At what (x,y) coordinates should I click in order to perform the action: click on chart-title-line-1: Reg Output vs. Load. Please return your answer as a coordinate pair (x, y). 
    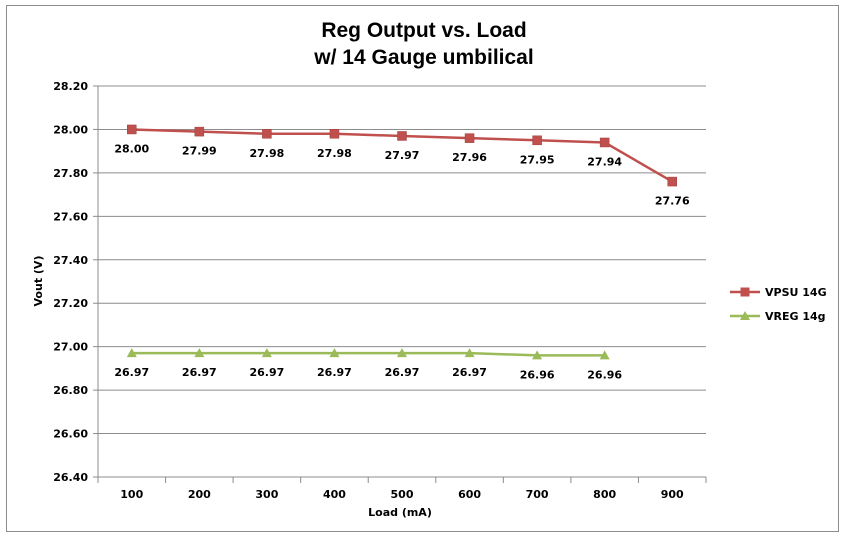
    Looking at the image, I should click on (423, 30).